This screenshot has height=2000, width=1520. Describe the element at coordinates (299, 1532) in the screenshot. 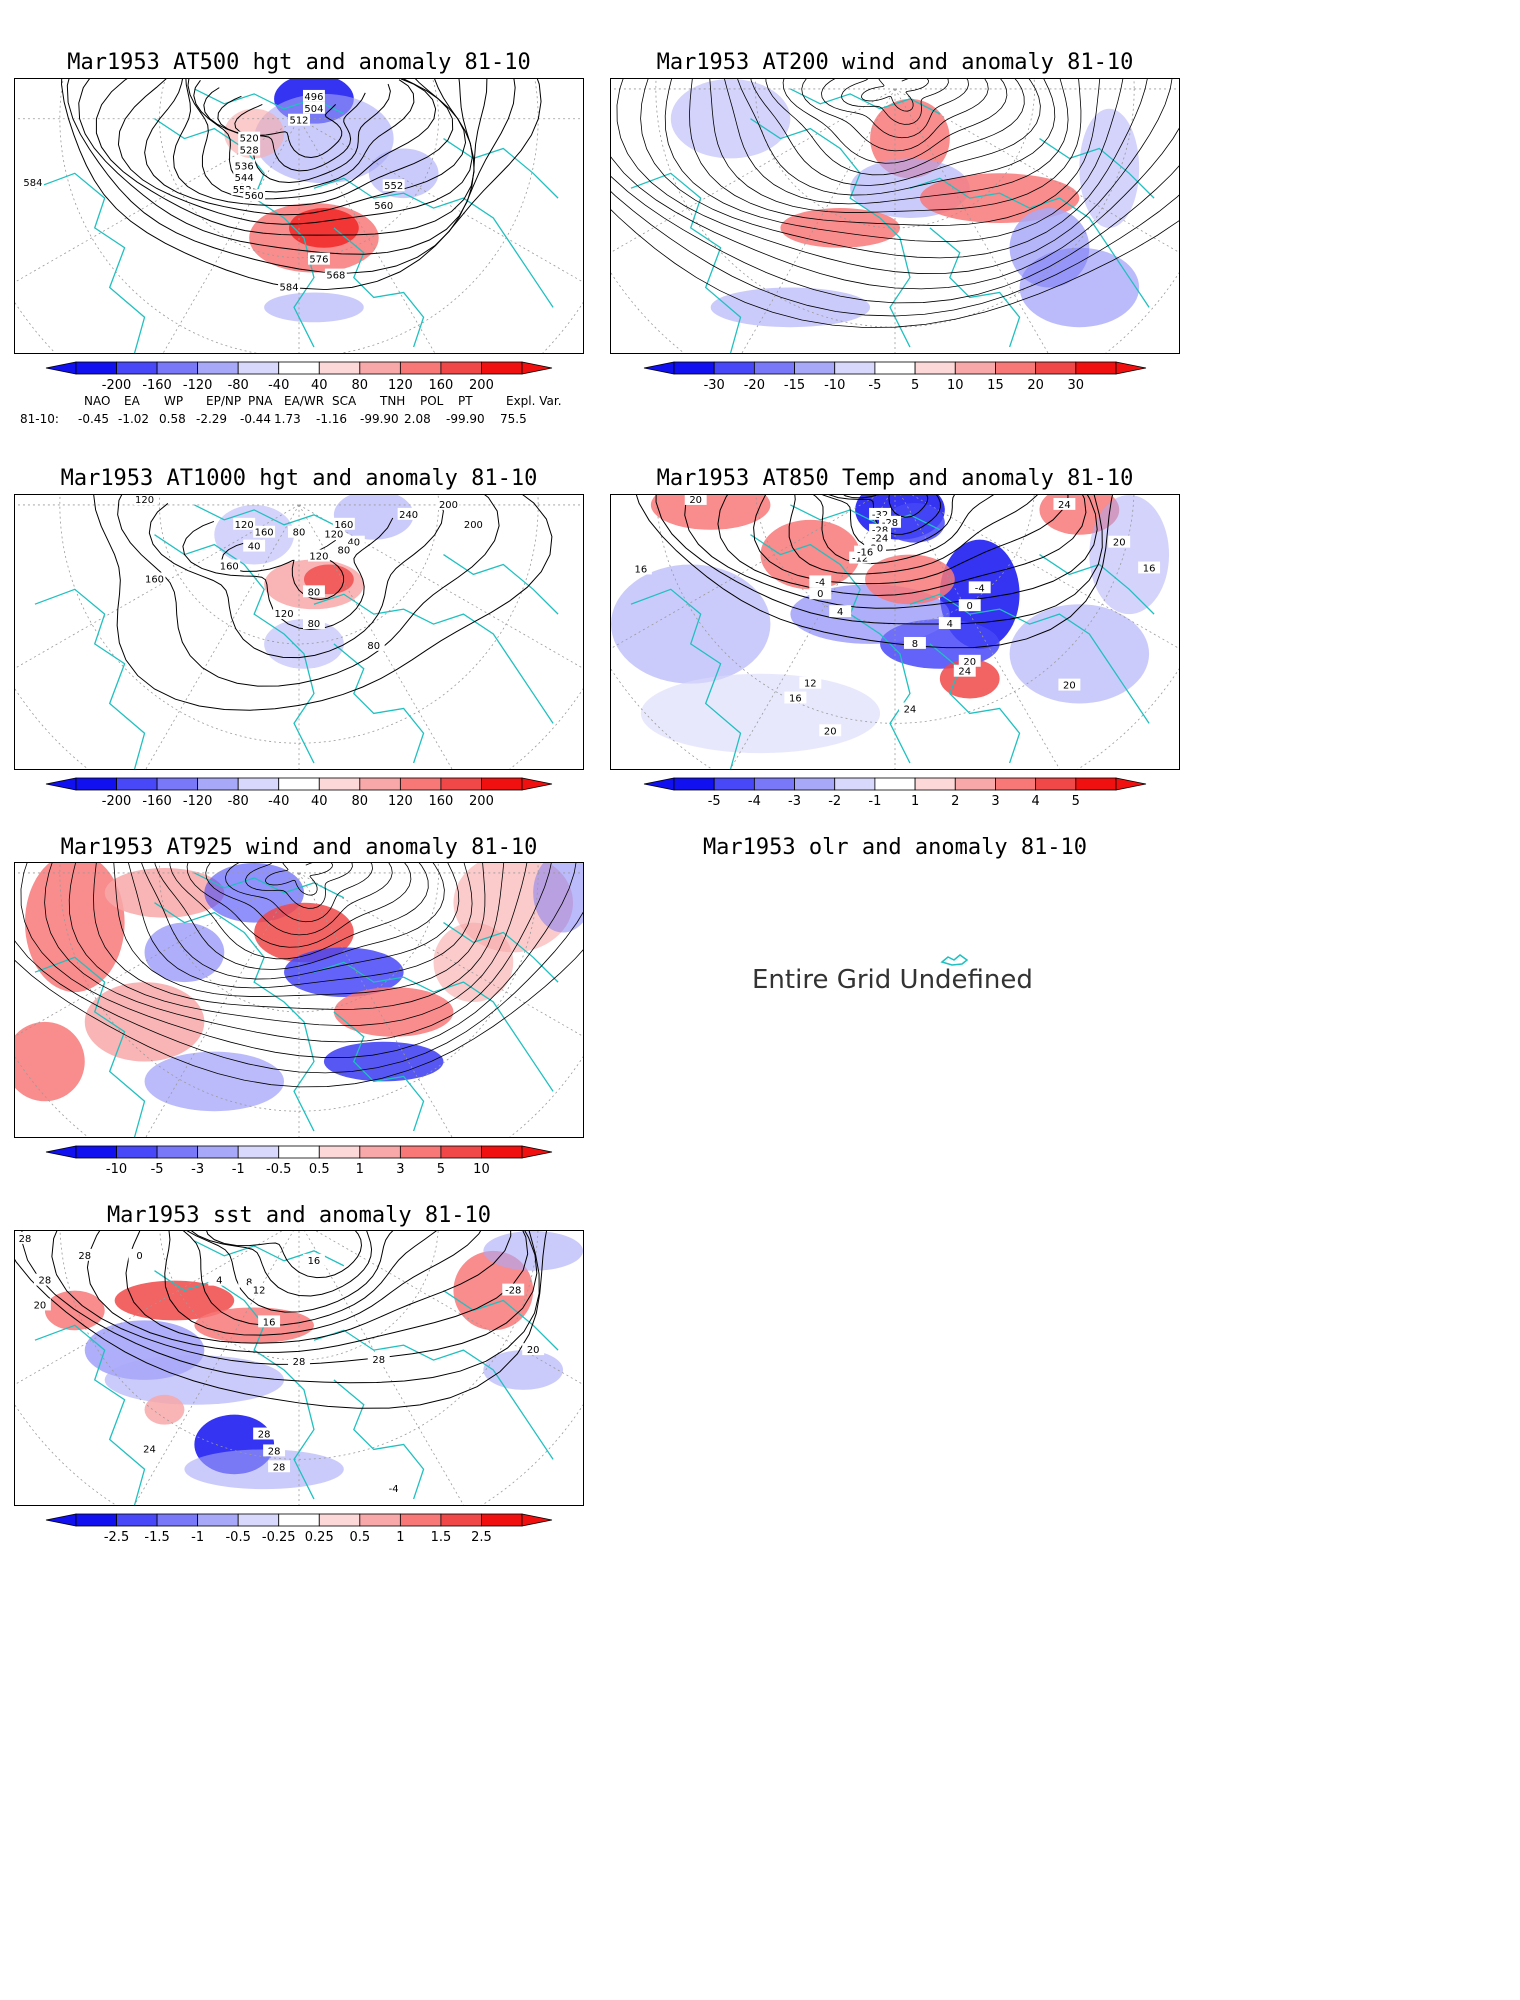

I see `colorbar: -2.5 -1.5 -1 -0.5 -0.25 0.25 0.5 1 1.5 2.5` at that location.